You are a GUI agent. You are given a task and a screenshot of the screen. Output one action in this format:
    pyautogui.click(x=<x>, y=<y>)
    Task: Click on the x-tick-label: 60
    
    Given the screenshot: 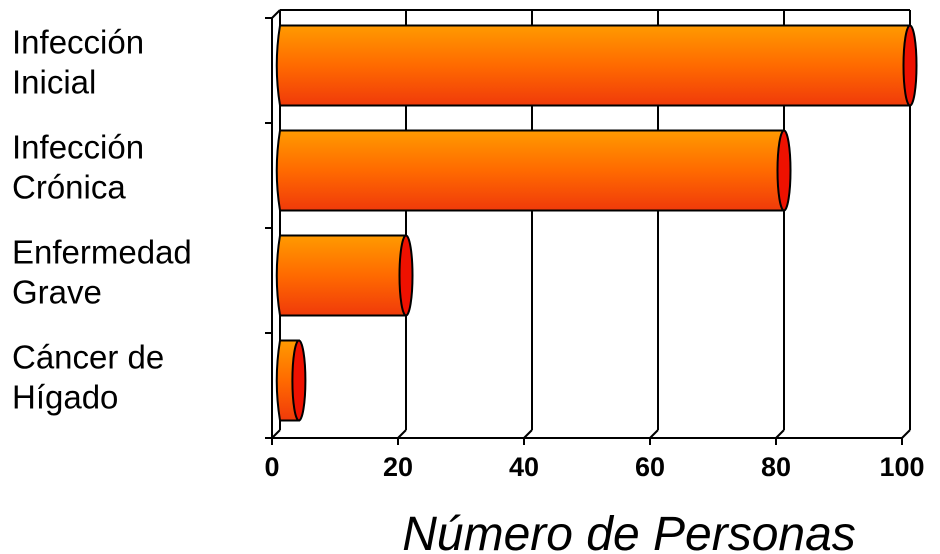 What is the action you would take?
    pyautogui.click(x=650, y=467)
    